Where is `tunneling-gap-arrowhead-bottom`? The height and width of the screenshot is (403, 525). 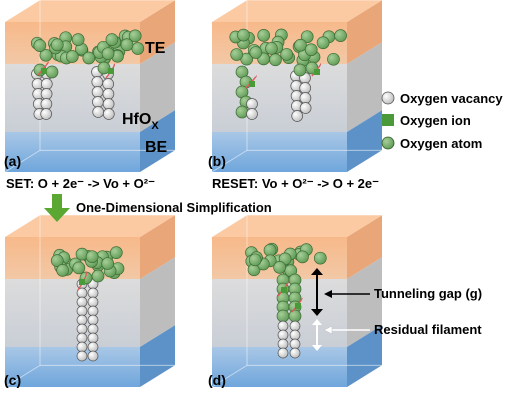
tunneling-gap-arrowhead-bottom is located at coordinates (317, 312).